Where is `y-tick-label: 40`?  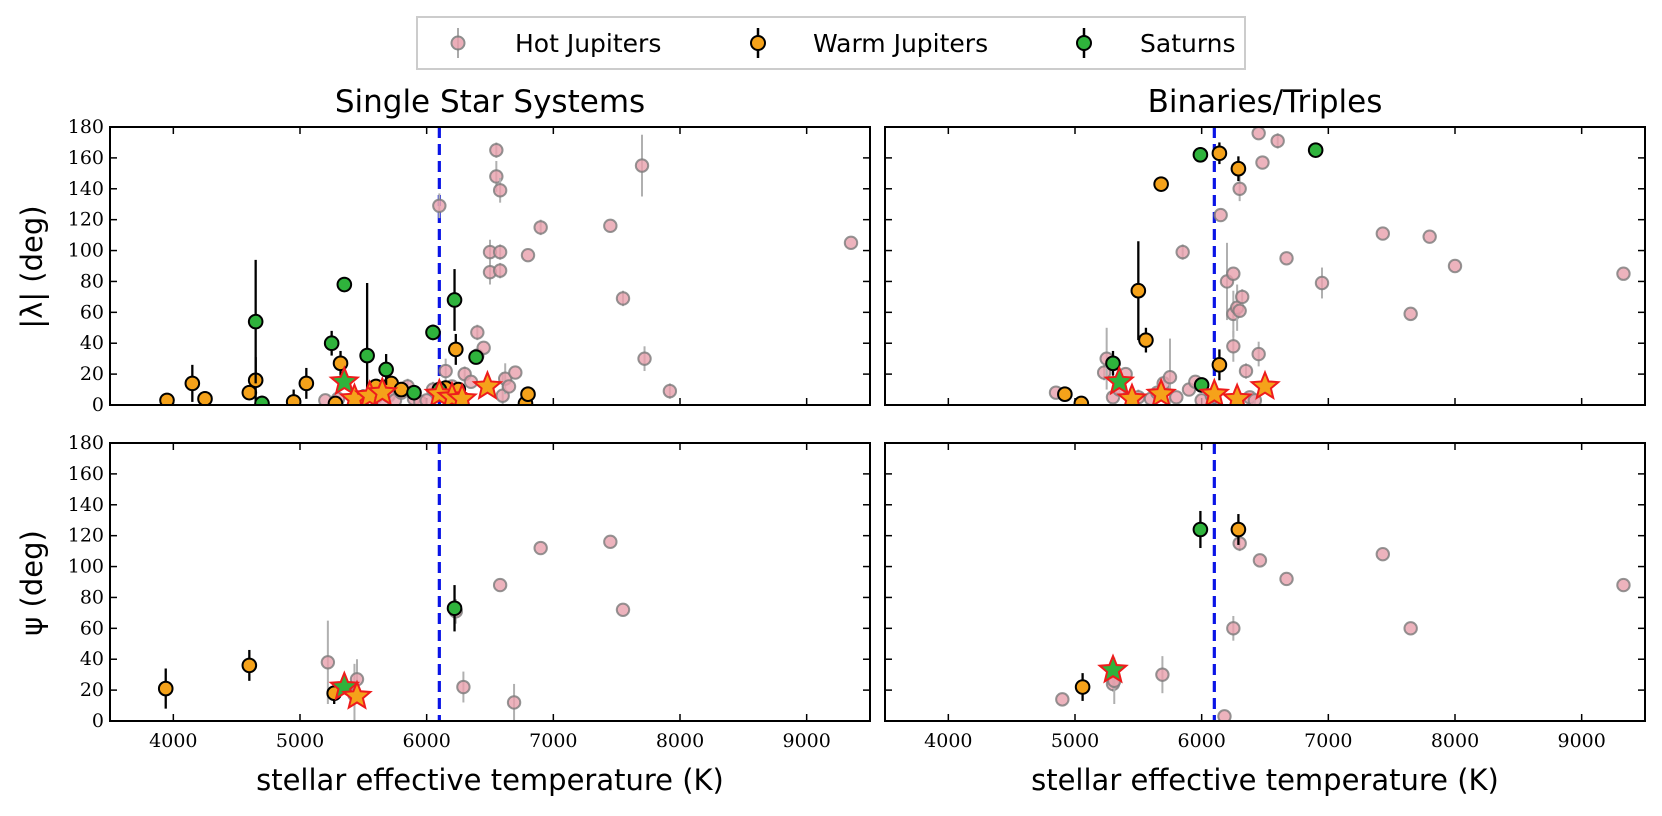 y-tick-label: 40 is located at coordinates (92, 659).